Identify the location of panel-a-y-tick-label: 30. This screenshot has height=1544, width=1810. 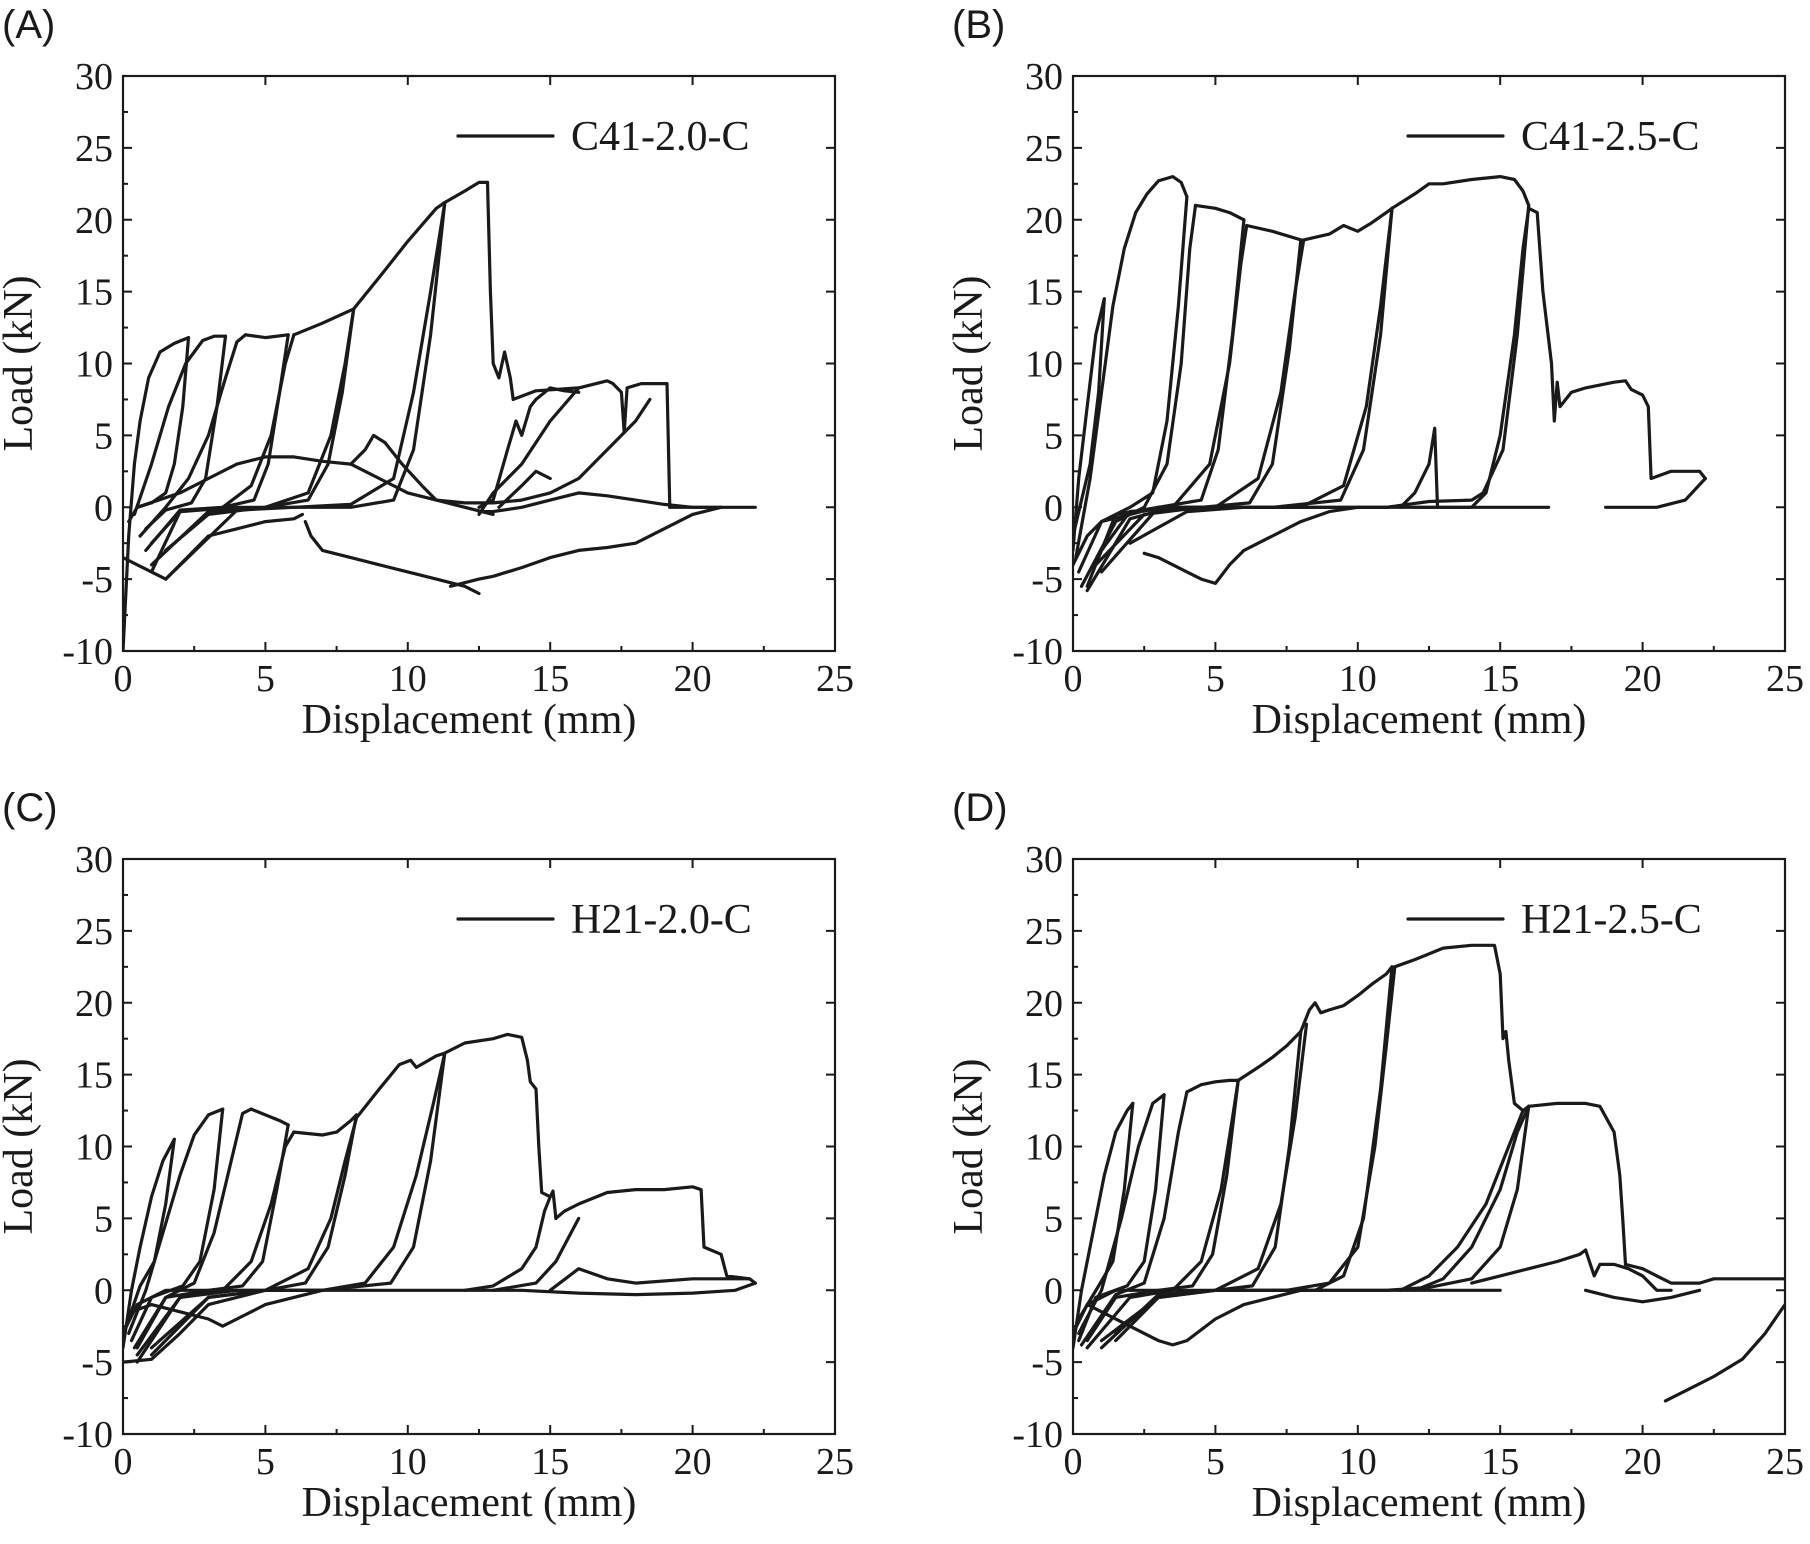
(94, 77).